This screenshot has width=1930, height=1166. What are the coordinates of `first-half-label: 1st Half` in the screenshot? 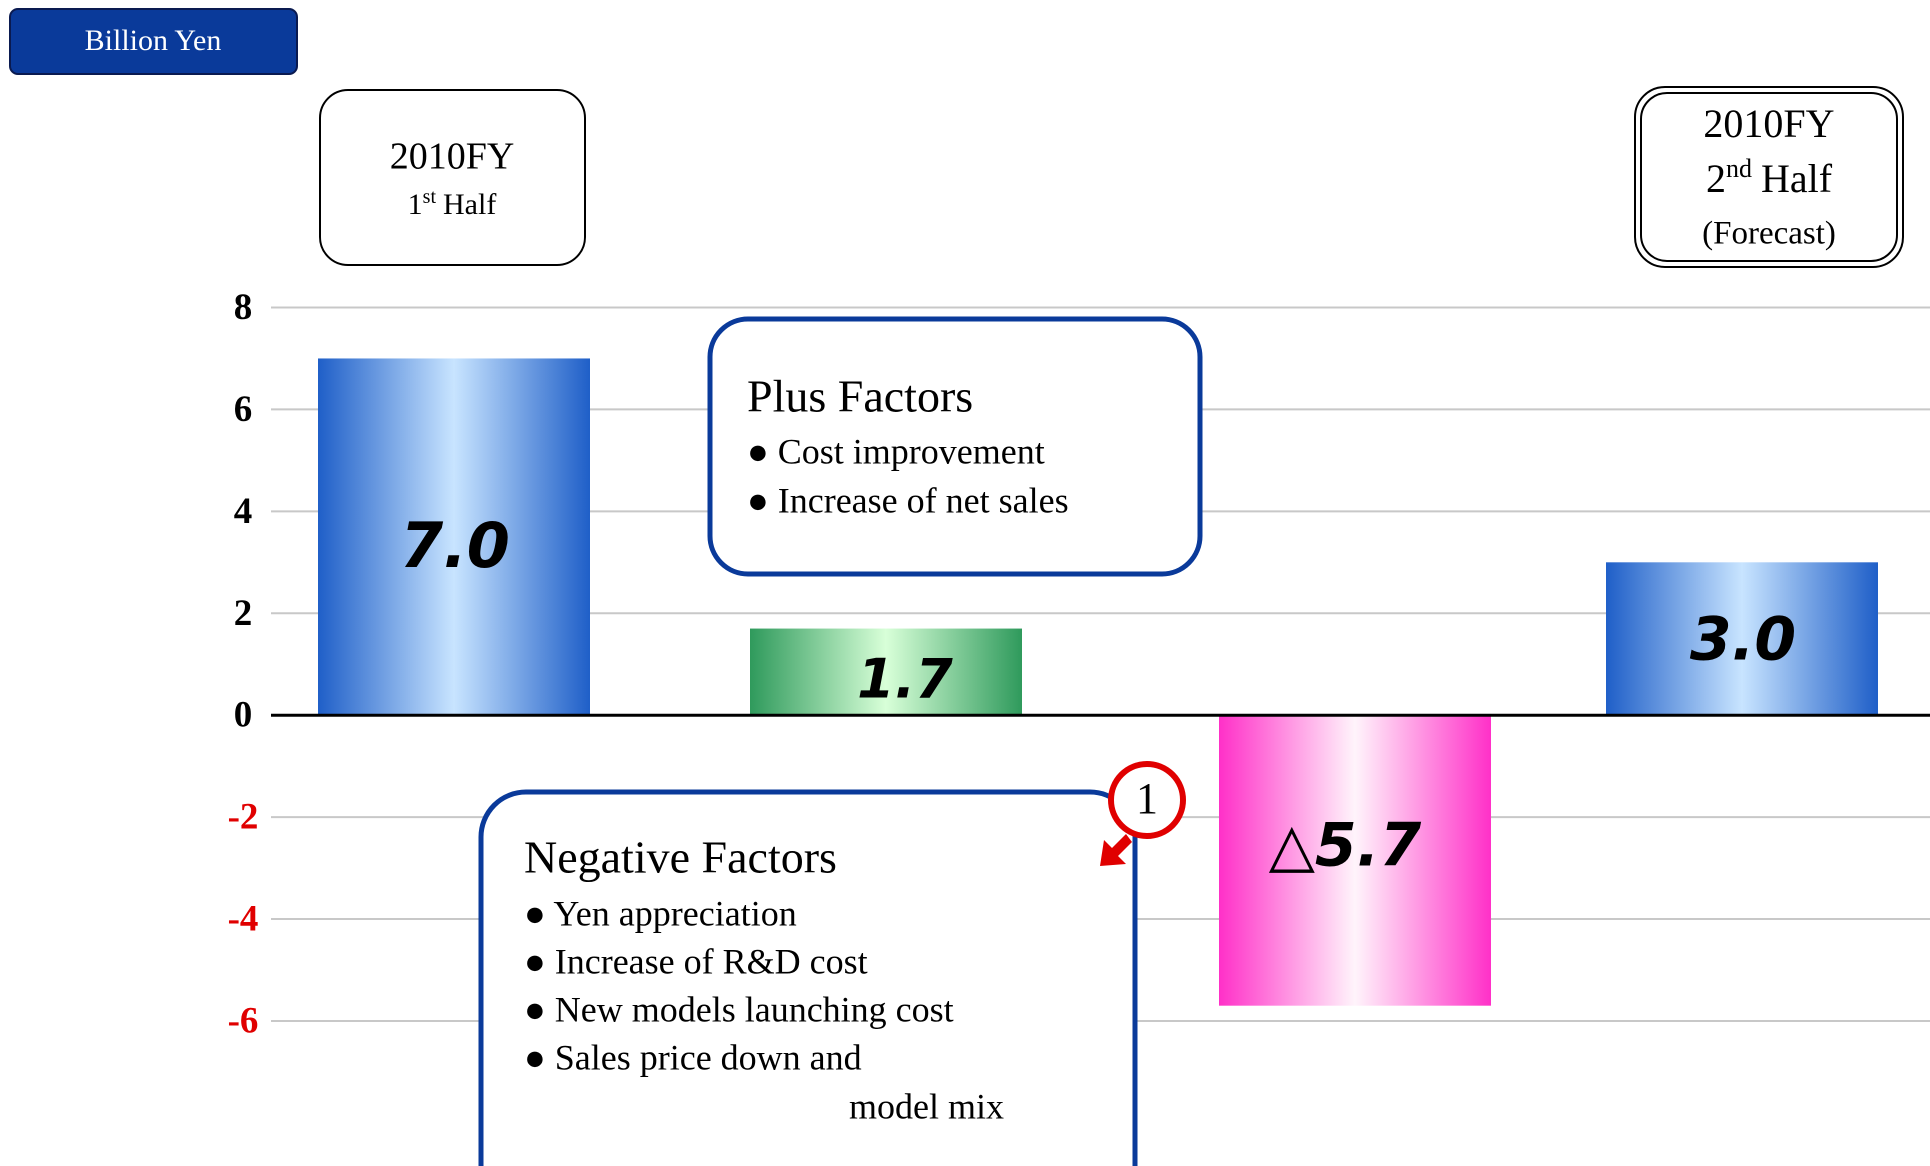 It's located at (452, 203).